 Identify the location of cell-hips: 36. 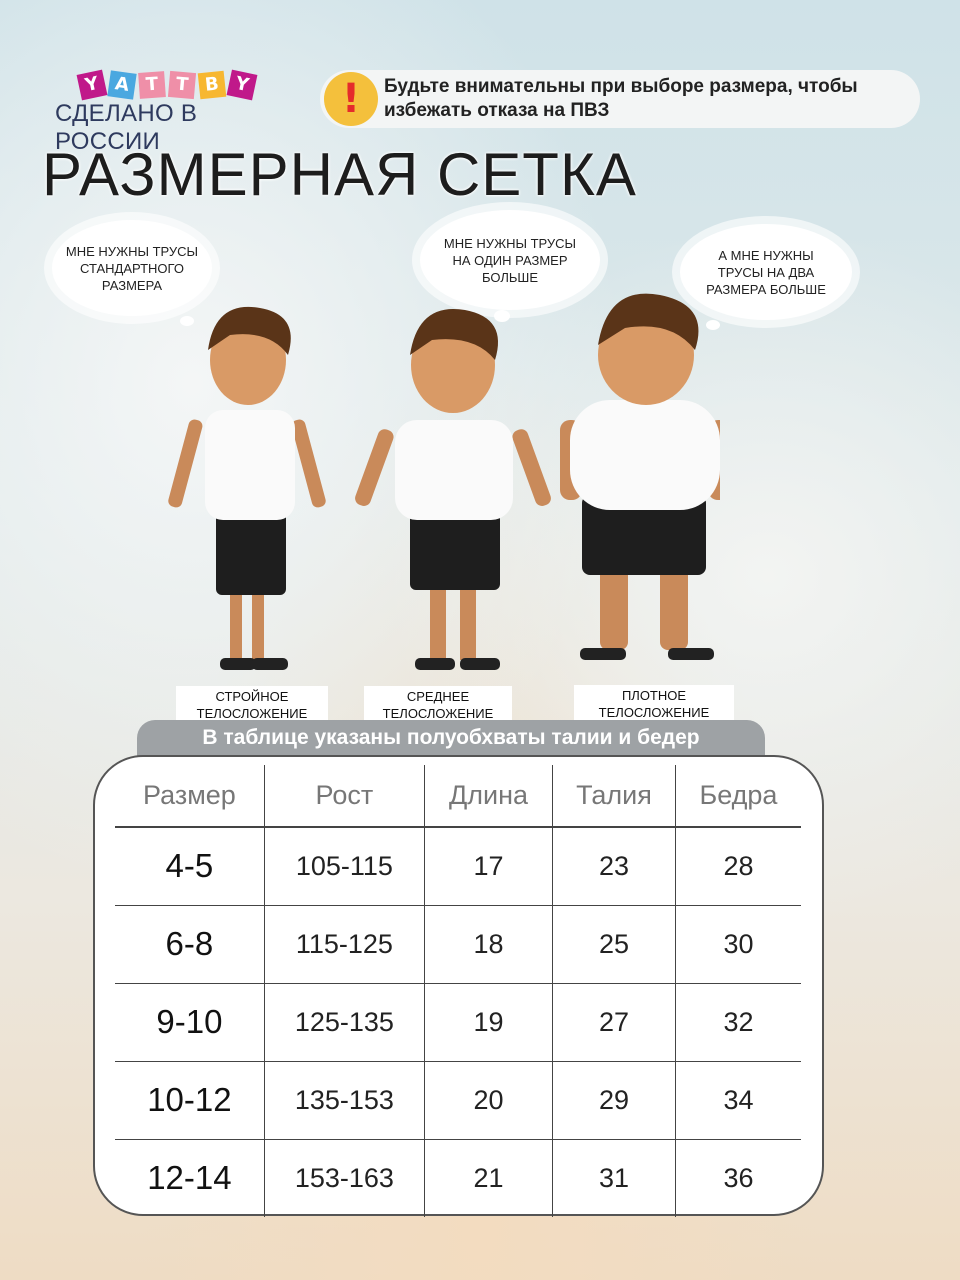
(737, 1178).